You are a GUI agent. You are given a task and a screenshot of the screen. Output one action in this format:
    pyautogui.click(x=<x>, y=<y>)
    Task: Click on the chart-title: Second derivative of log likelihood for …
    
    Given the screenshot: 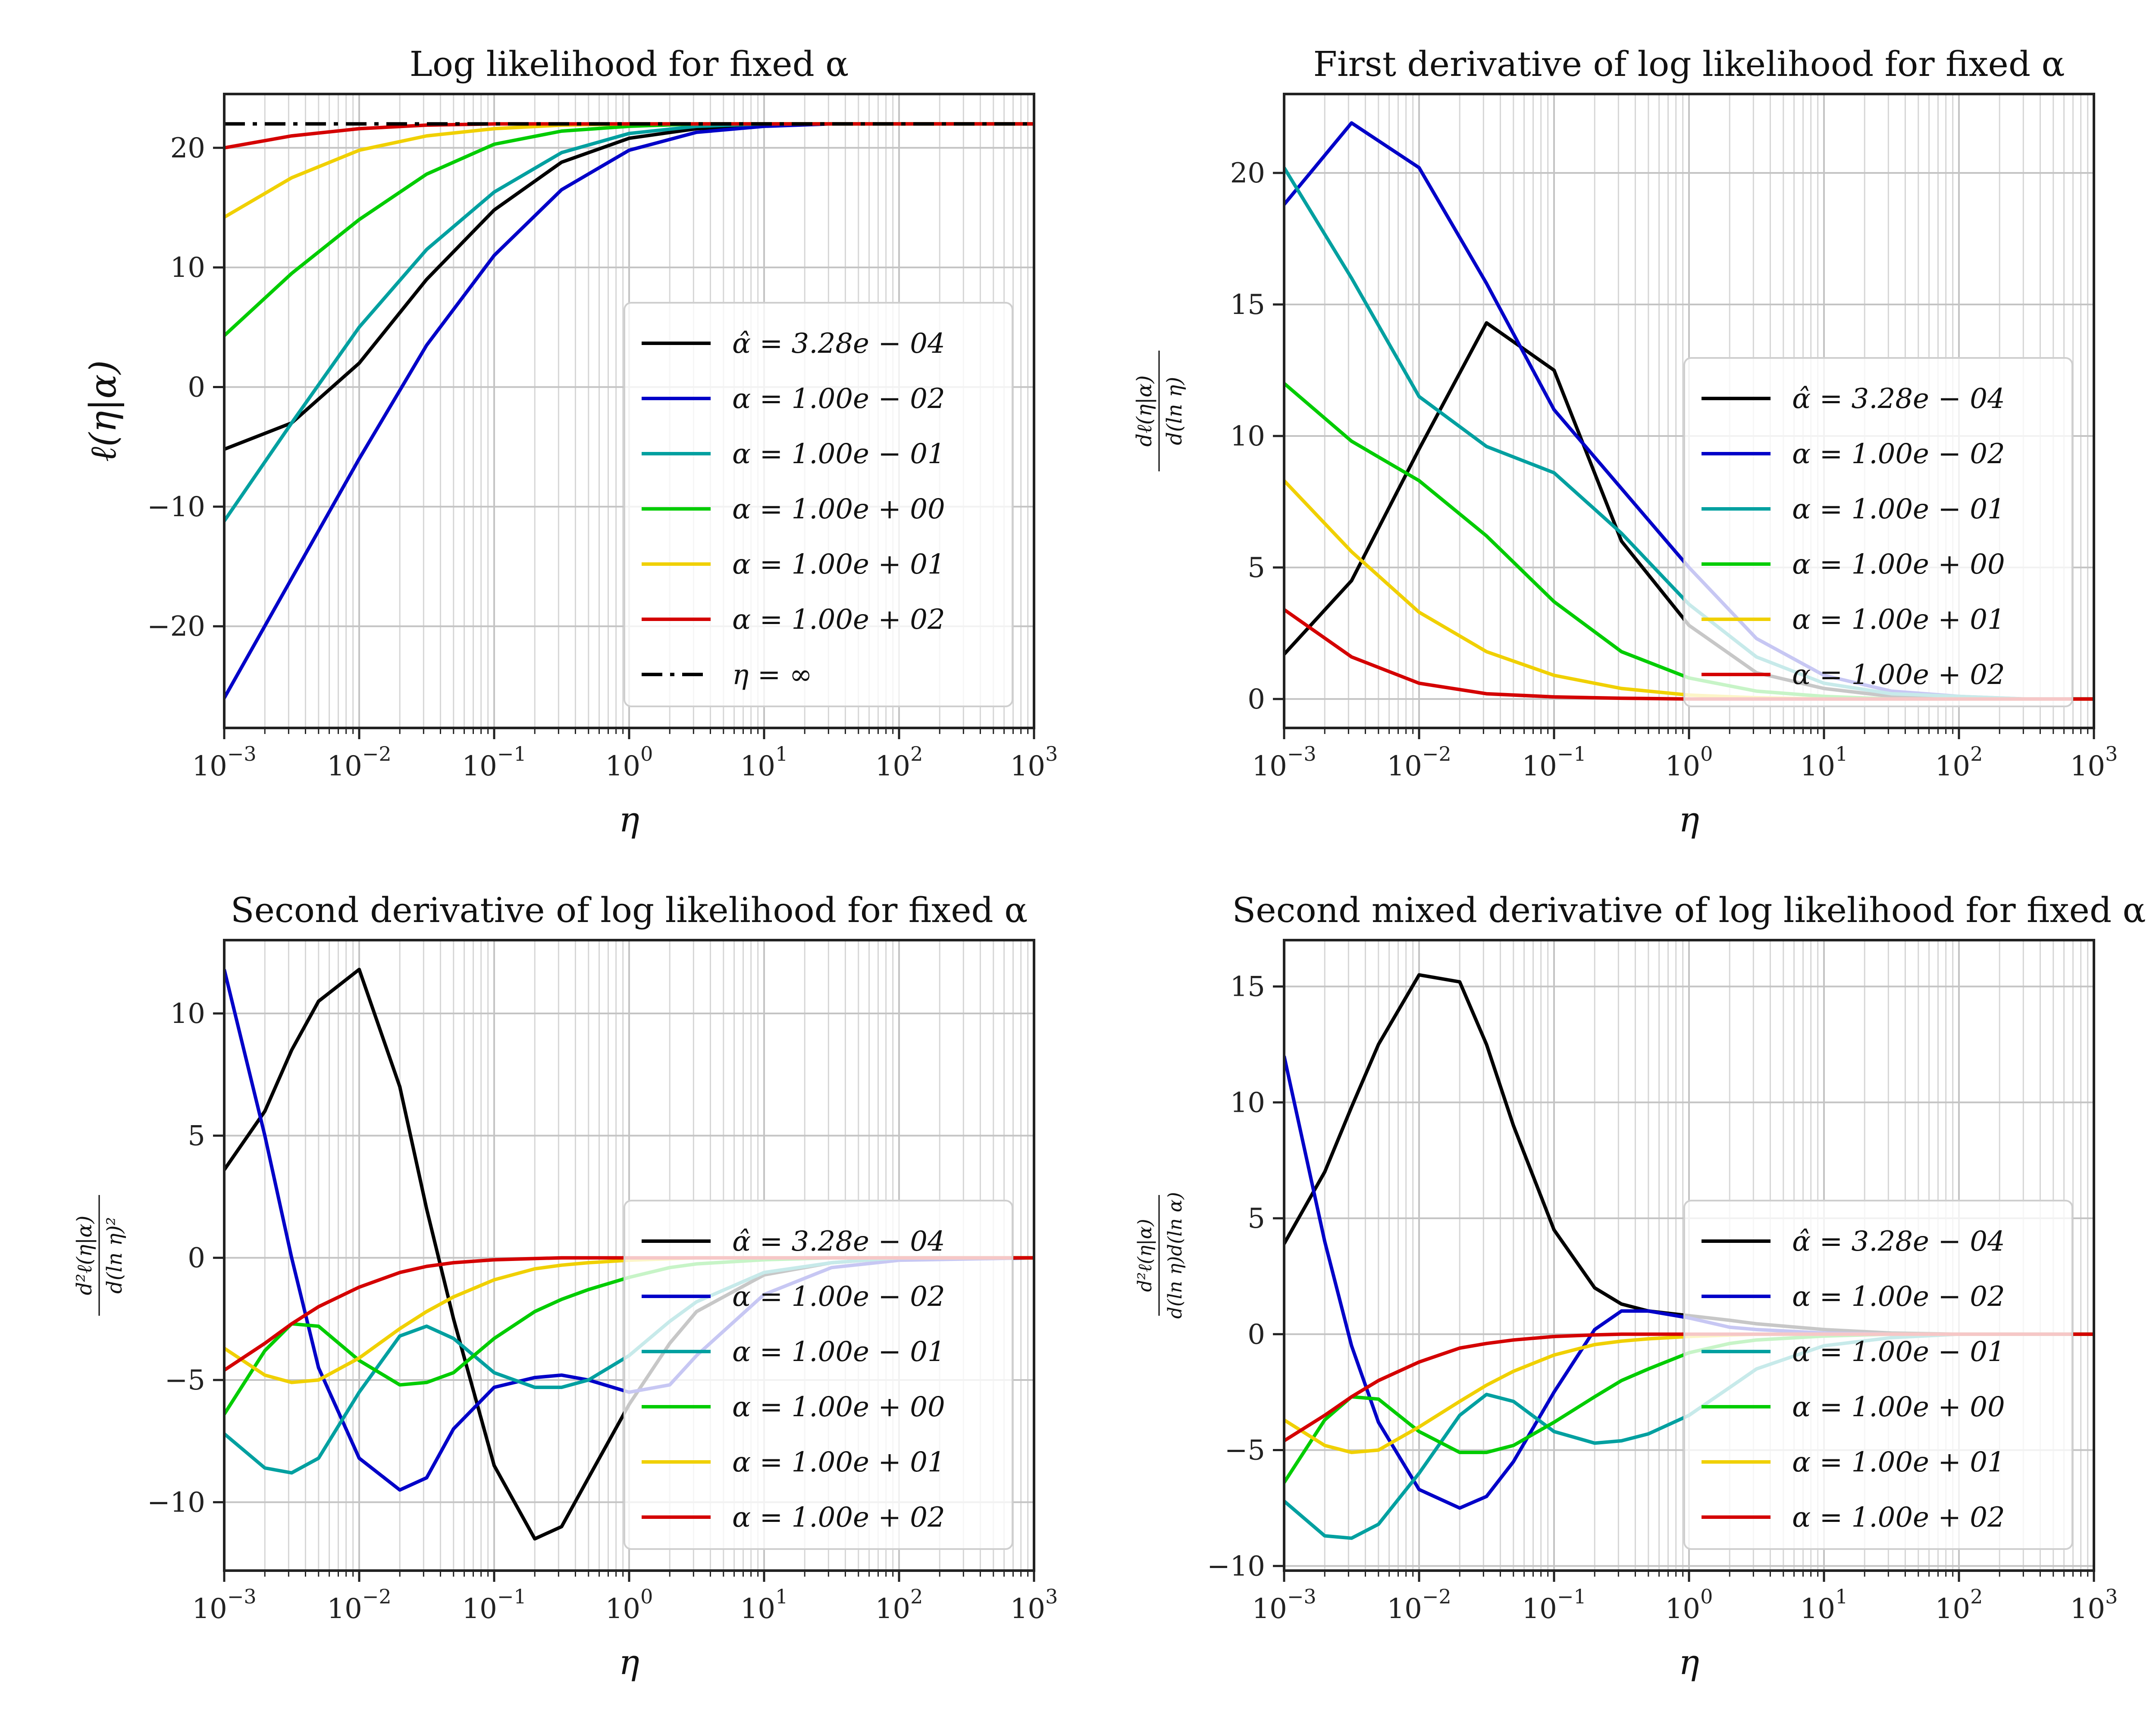 What is the action you would take?
    pyautogui.click(x=629, y=910)
    